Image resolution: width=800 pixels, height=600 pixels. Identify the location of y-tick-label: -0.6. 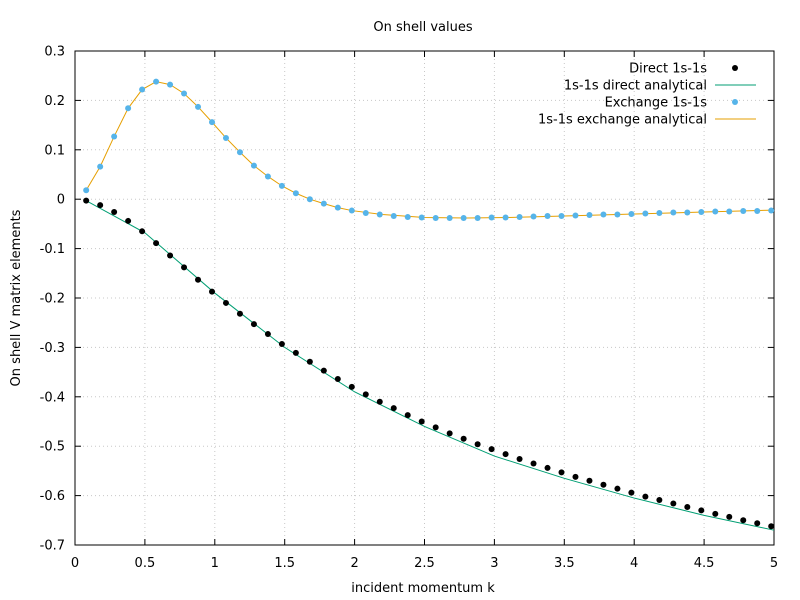
(52, 496).